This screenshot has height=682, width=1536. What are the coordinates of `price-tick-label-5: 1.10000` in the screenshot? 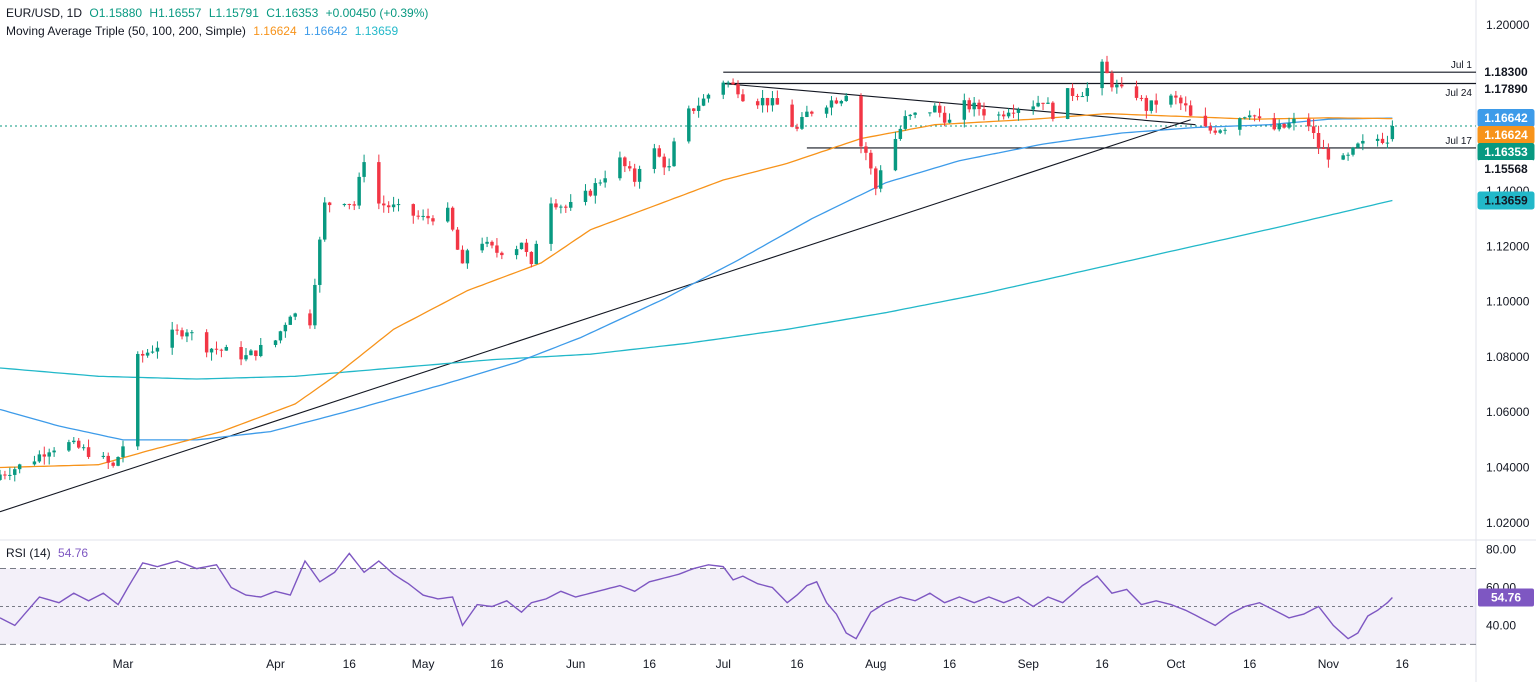 It's located at (1508, 302).